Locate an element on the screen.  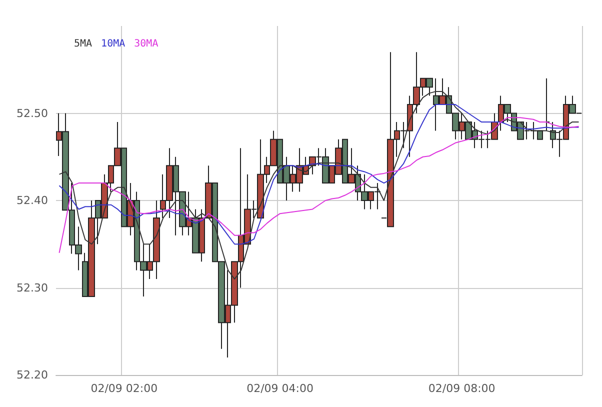
x-tick-label: 02/09 04:00 is located at coordinates (280, 388).